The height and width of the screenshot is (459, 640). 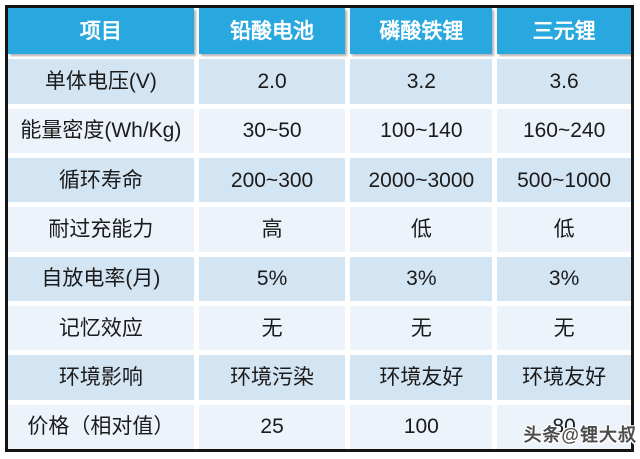 I want to click on column-header-lifepo4: 磷酸铁锂, so click(x=421, y=31).